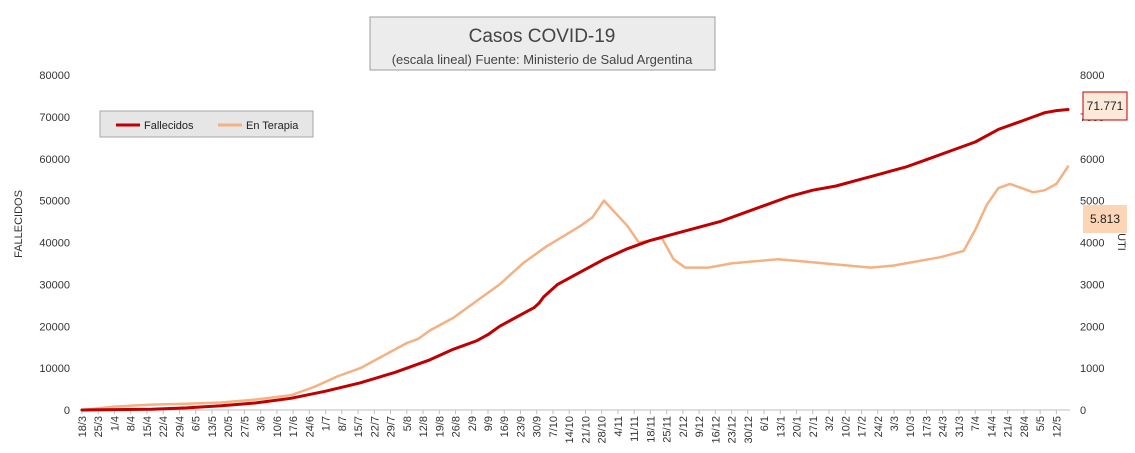 Image resolution: width=1135 pixels, height=453 pixels. I want to click on x-tick-label: 2/12, so click(684, 426).